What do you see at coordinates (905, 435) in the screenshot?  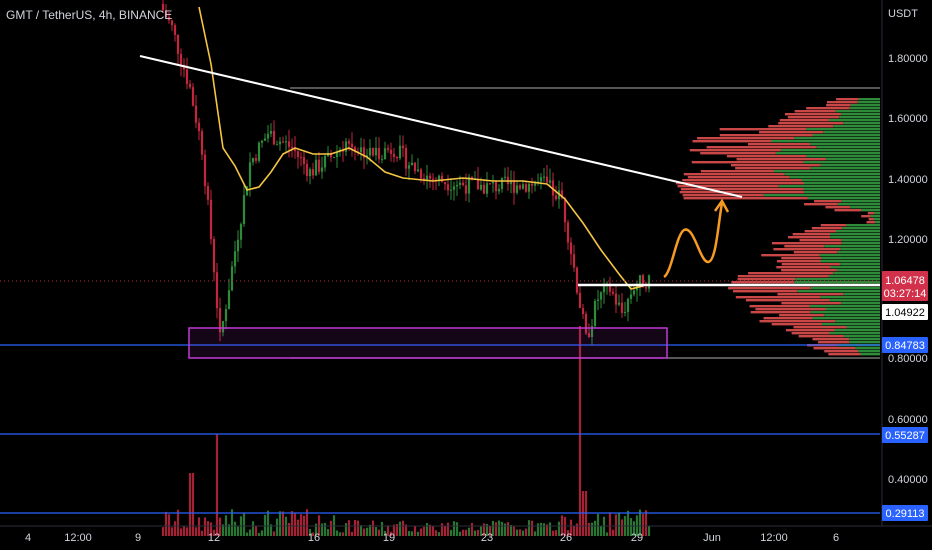 I see `volume-upper-tag-bg` at bounding box center [905, 435].